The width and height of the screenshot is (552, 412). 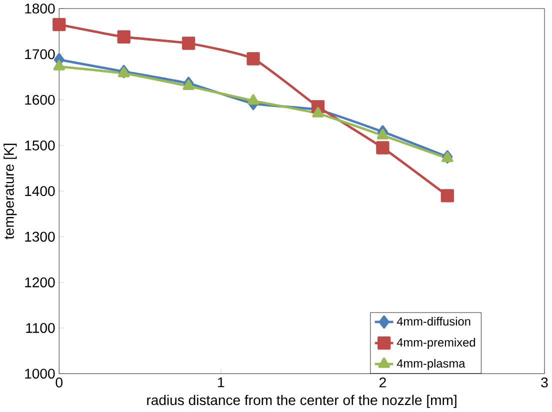 I want to click on legend-label: 4mm-premixed, so click(x=436, y=344).